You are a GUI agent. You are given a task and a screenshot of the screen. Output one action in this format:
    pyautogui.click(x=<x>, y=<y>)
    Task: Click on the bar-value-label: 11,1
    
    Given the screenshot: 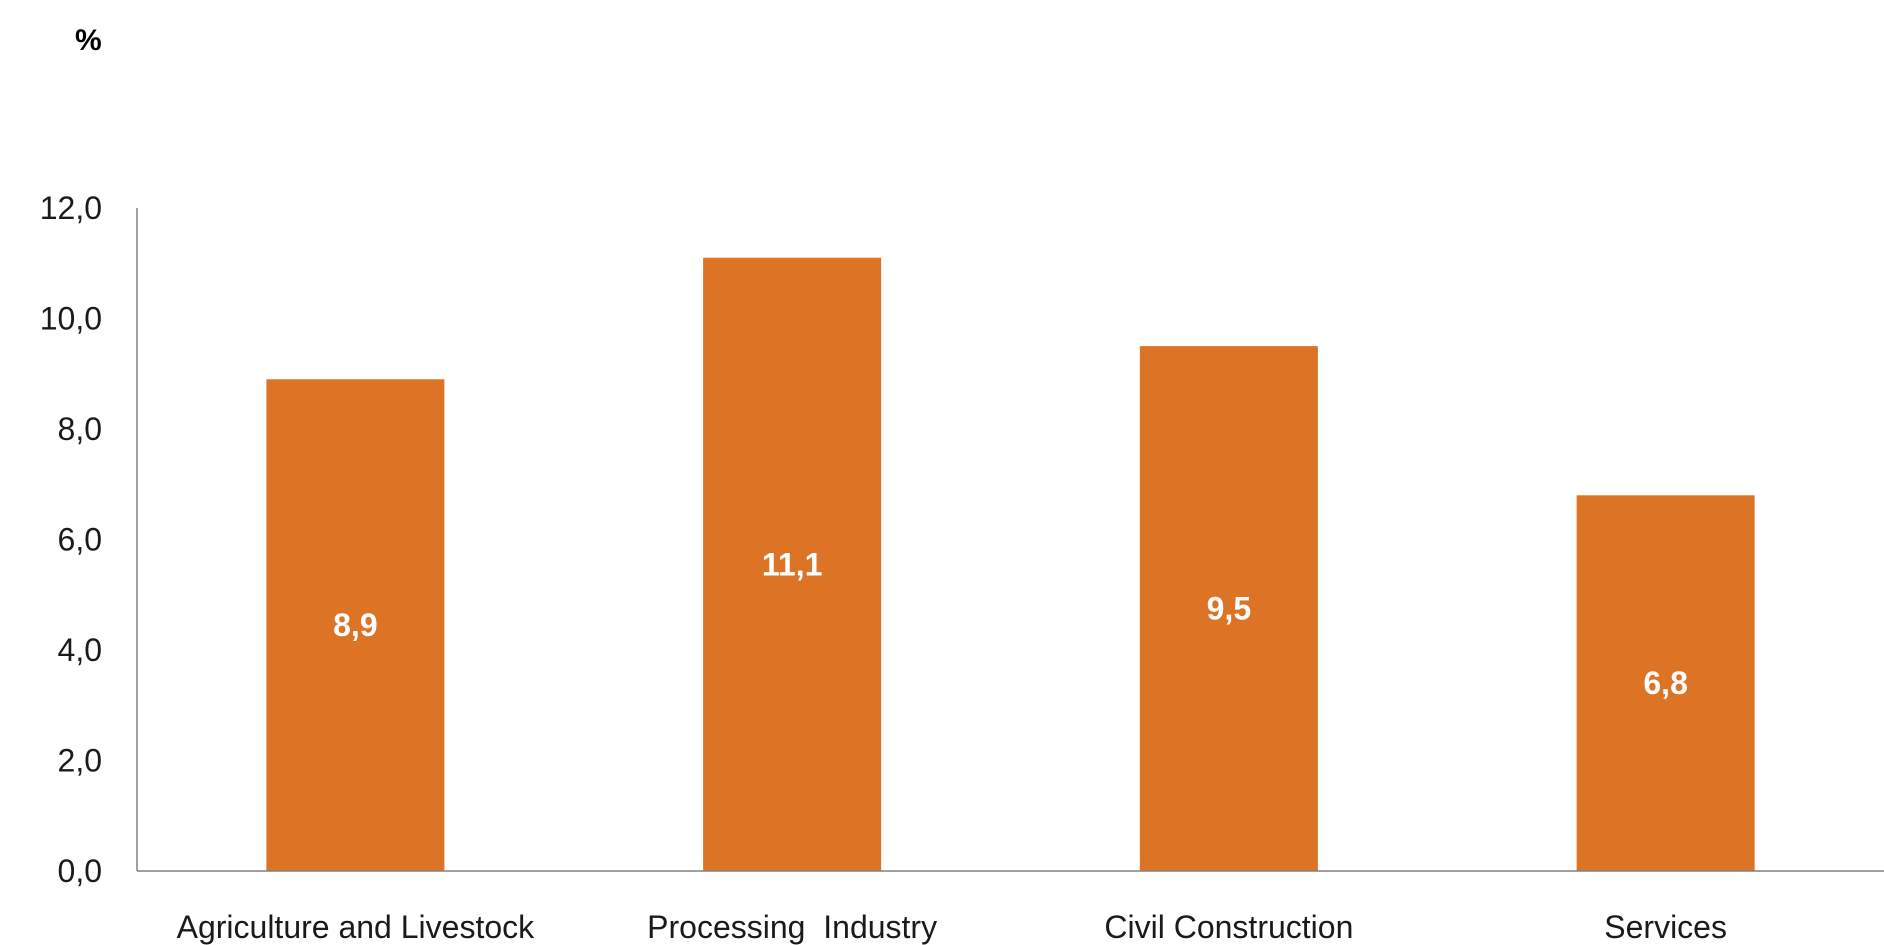 What is the action you would take?
    pyautogui.click(x=792, y=564)
    